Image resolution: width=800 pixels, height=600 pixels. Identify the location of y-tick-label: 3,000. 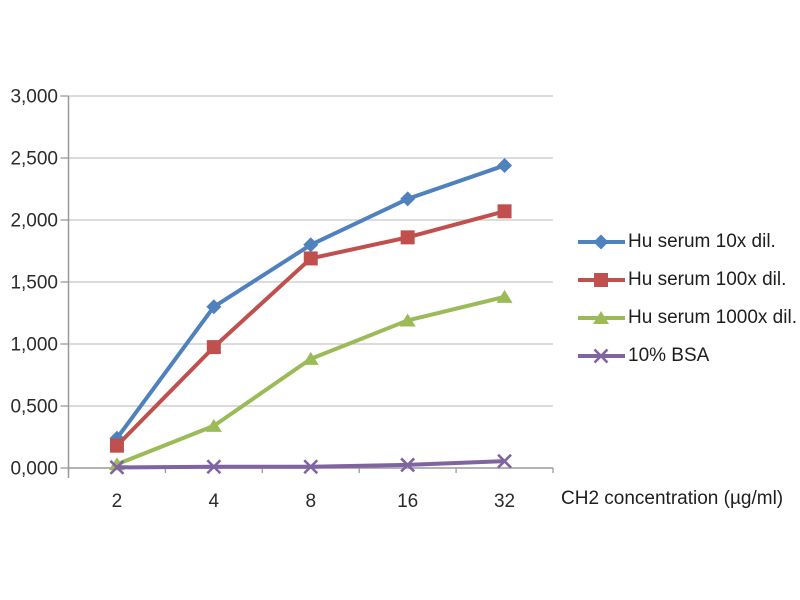
(34, 97).